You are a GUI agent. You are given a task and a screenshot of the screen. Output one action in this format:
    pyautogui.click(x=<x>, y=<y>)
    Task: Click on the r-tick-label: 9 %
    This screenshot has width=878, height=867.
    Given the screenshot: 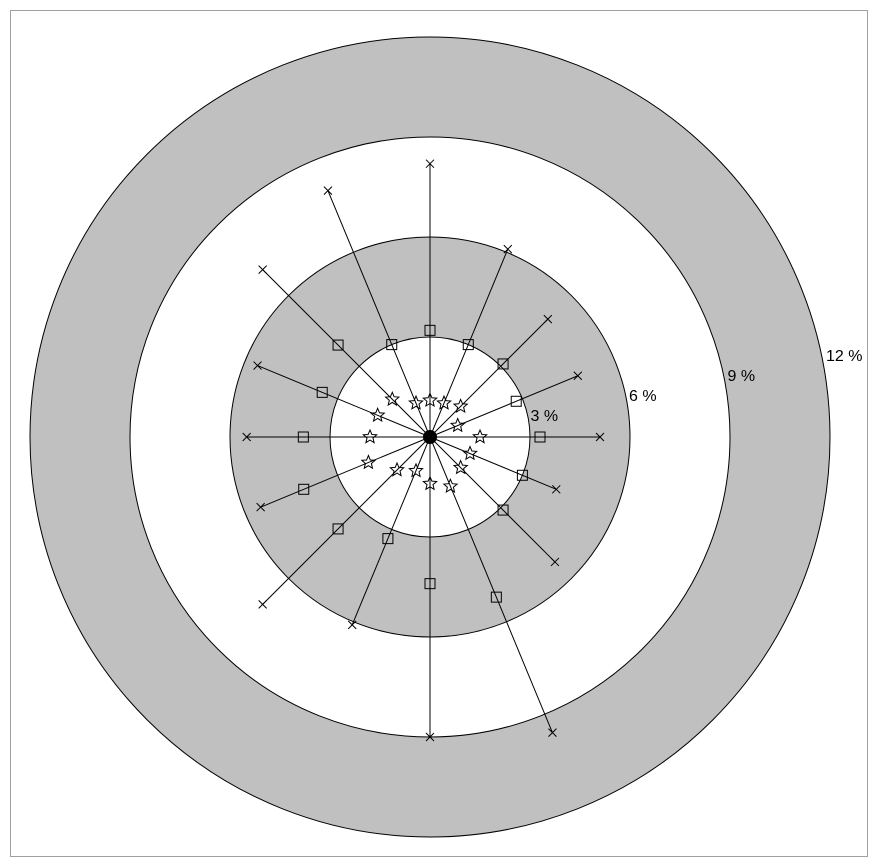 What is the action you would take?
    pyautogui.click(x=742, y=376)
    